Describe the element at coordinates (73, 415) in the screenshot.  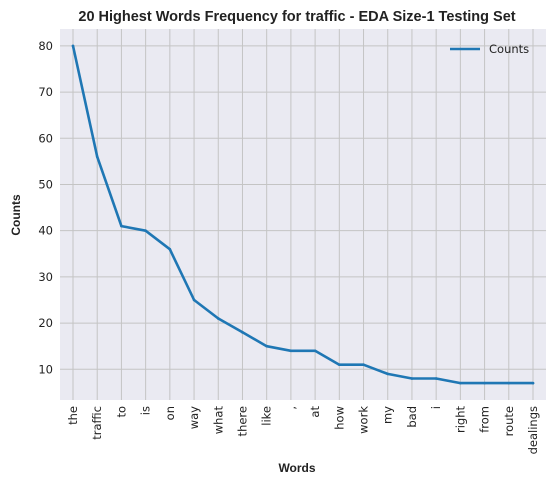
I see `x-tick-label: the` at that location.